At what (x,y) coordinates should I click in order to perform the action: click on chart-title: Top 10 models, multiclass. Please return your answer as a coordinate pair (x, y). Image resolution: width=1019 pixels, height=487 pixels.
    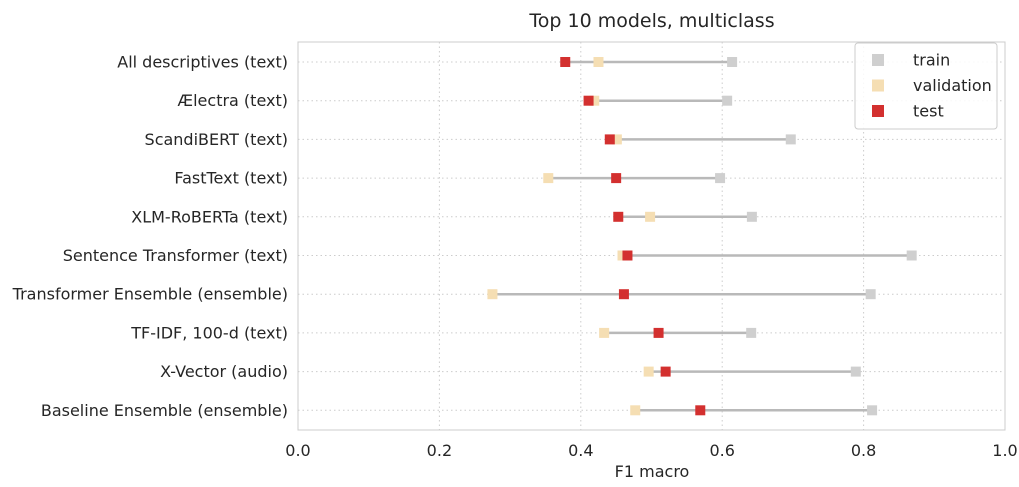
    Looking at the image, I should click on (651, 21).